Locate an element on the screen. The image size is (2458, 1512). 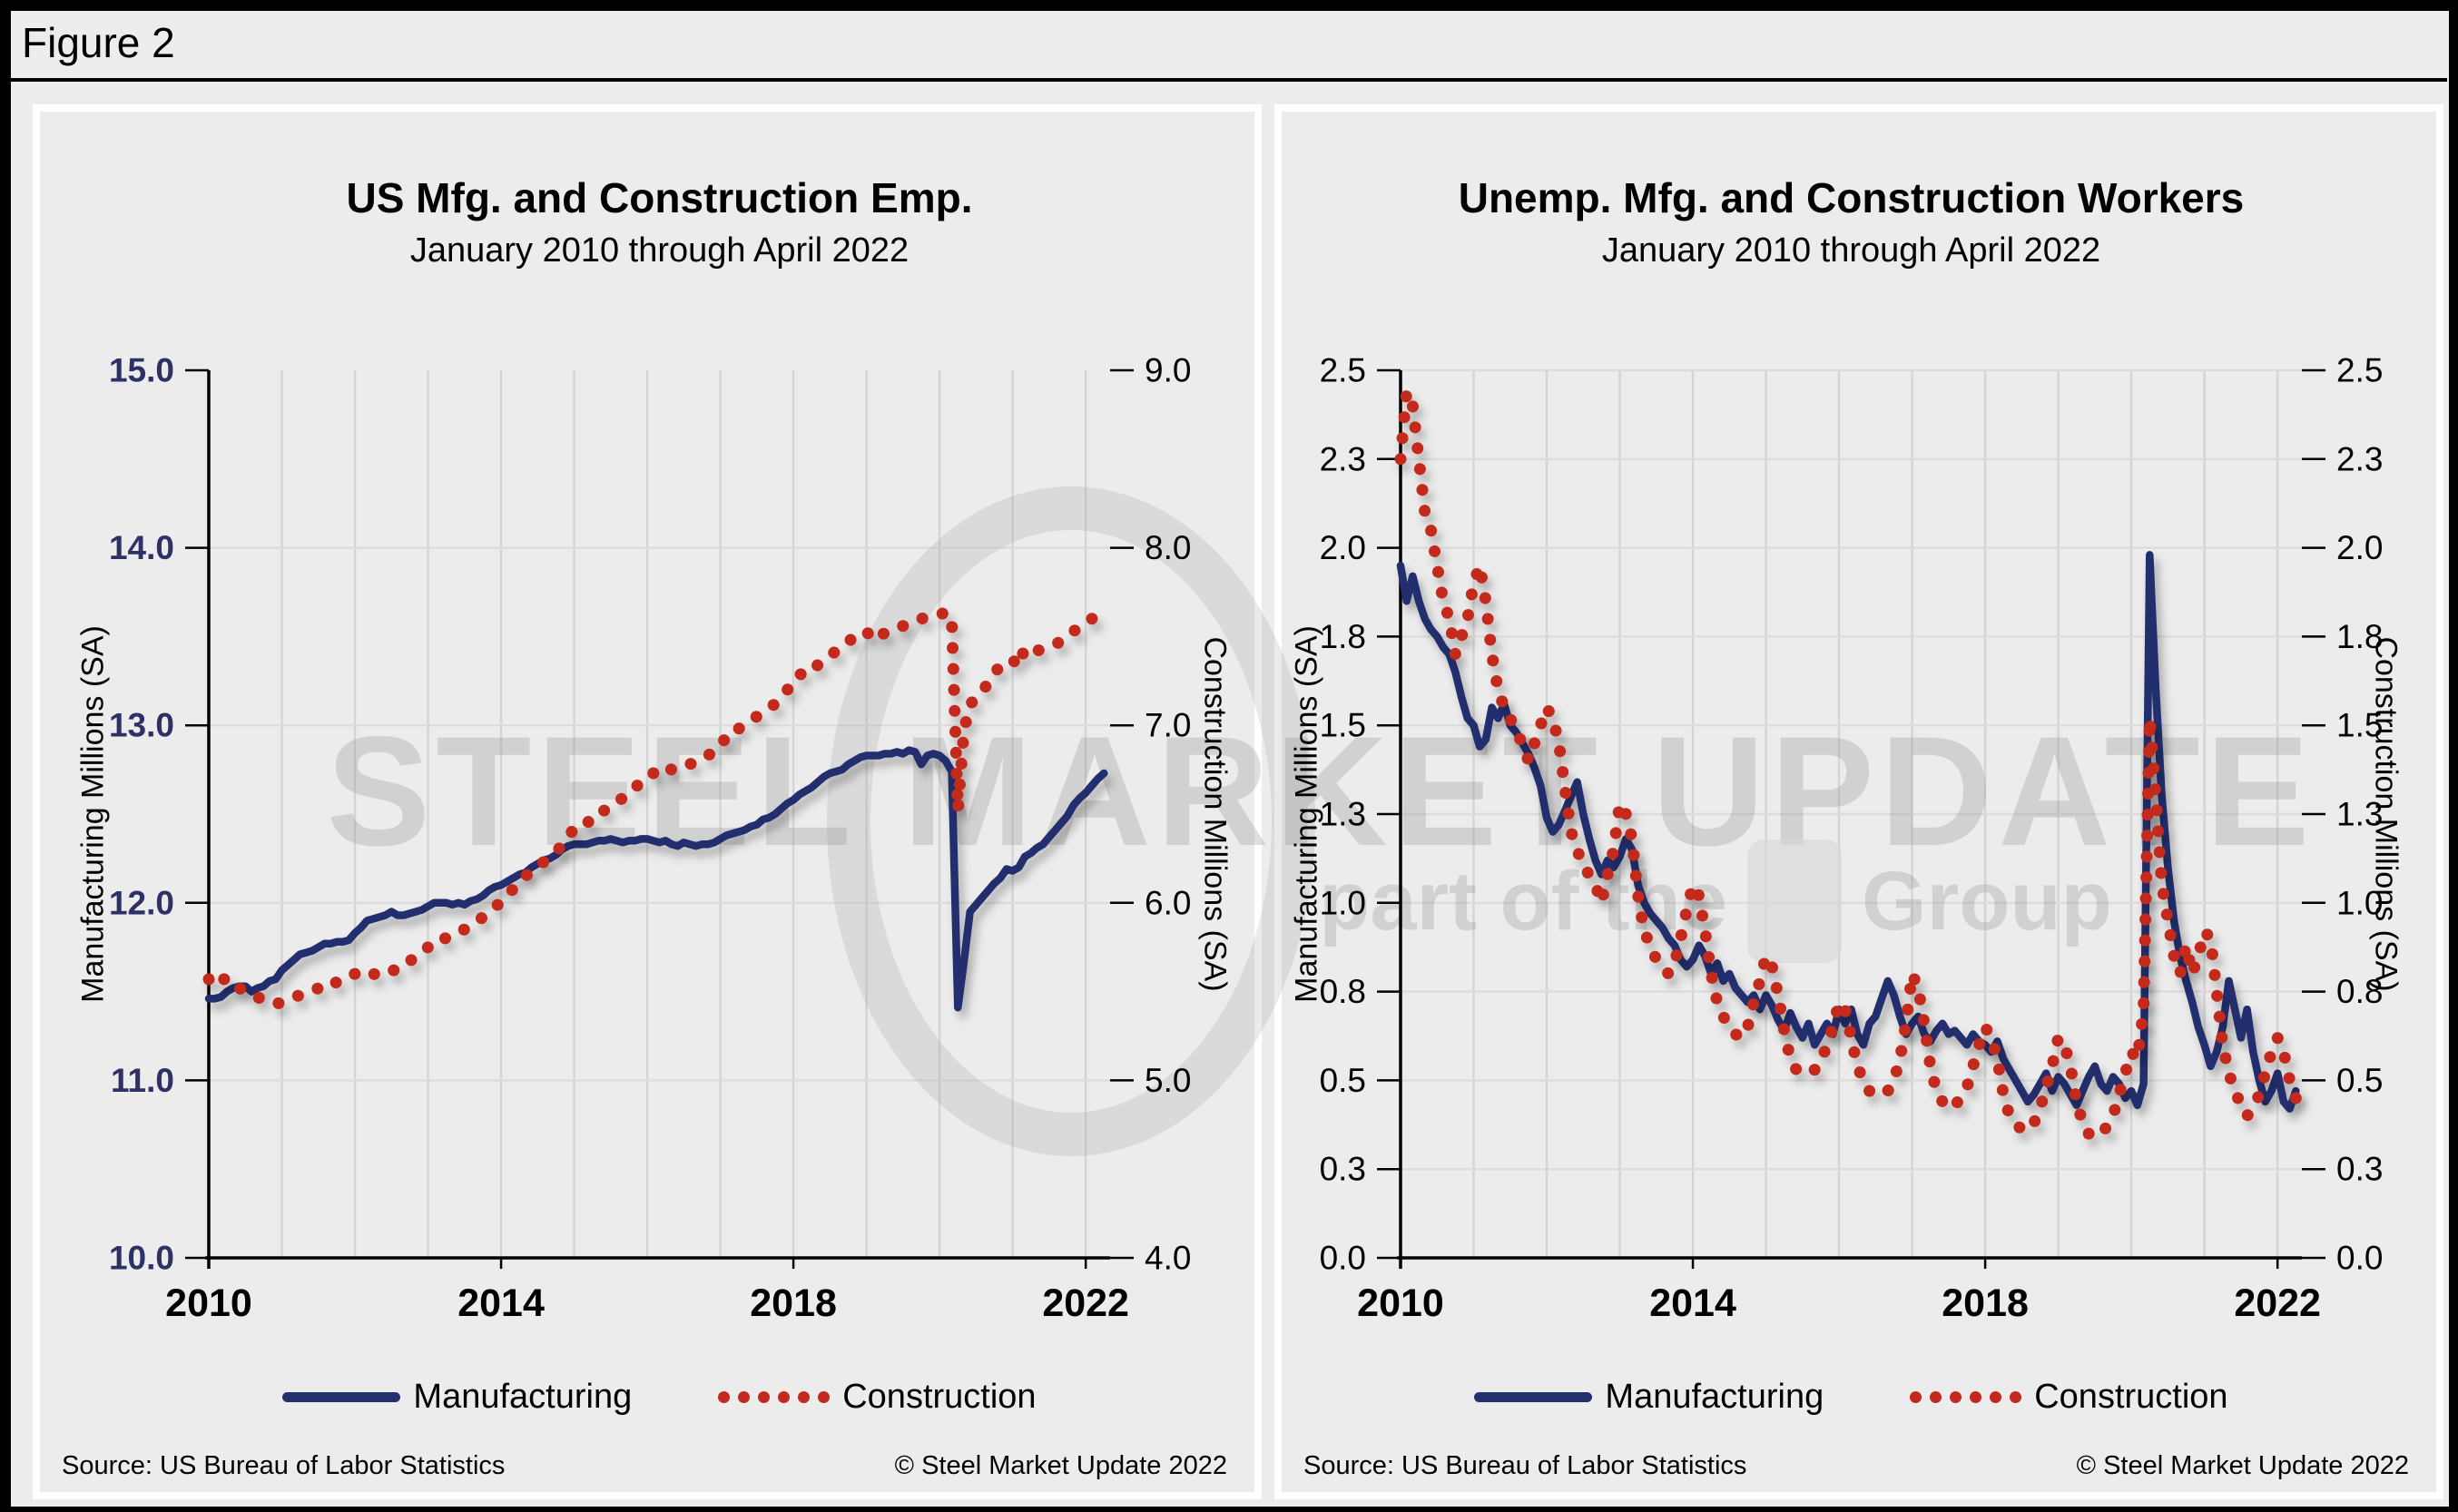
svg-text: 9.0 is located at coordinates (1168, 370).